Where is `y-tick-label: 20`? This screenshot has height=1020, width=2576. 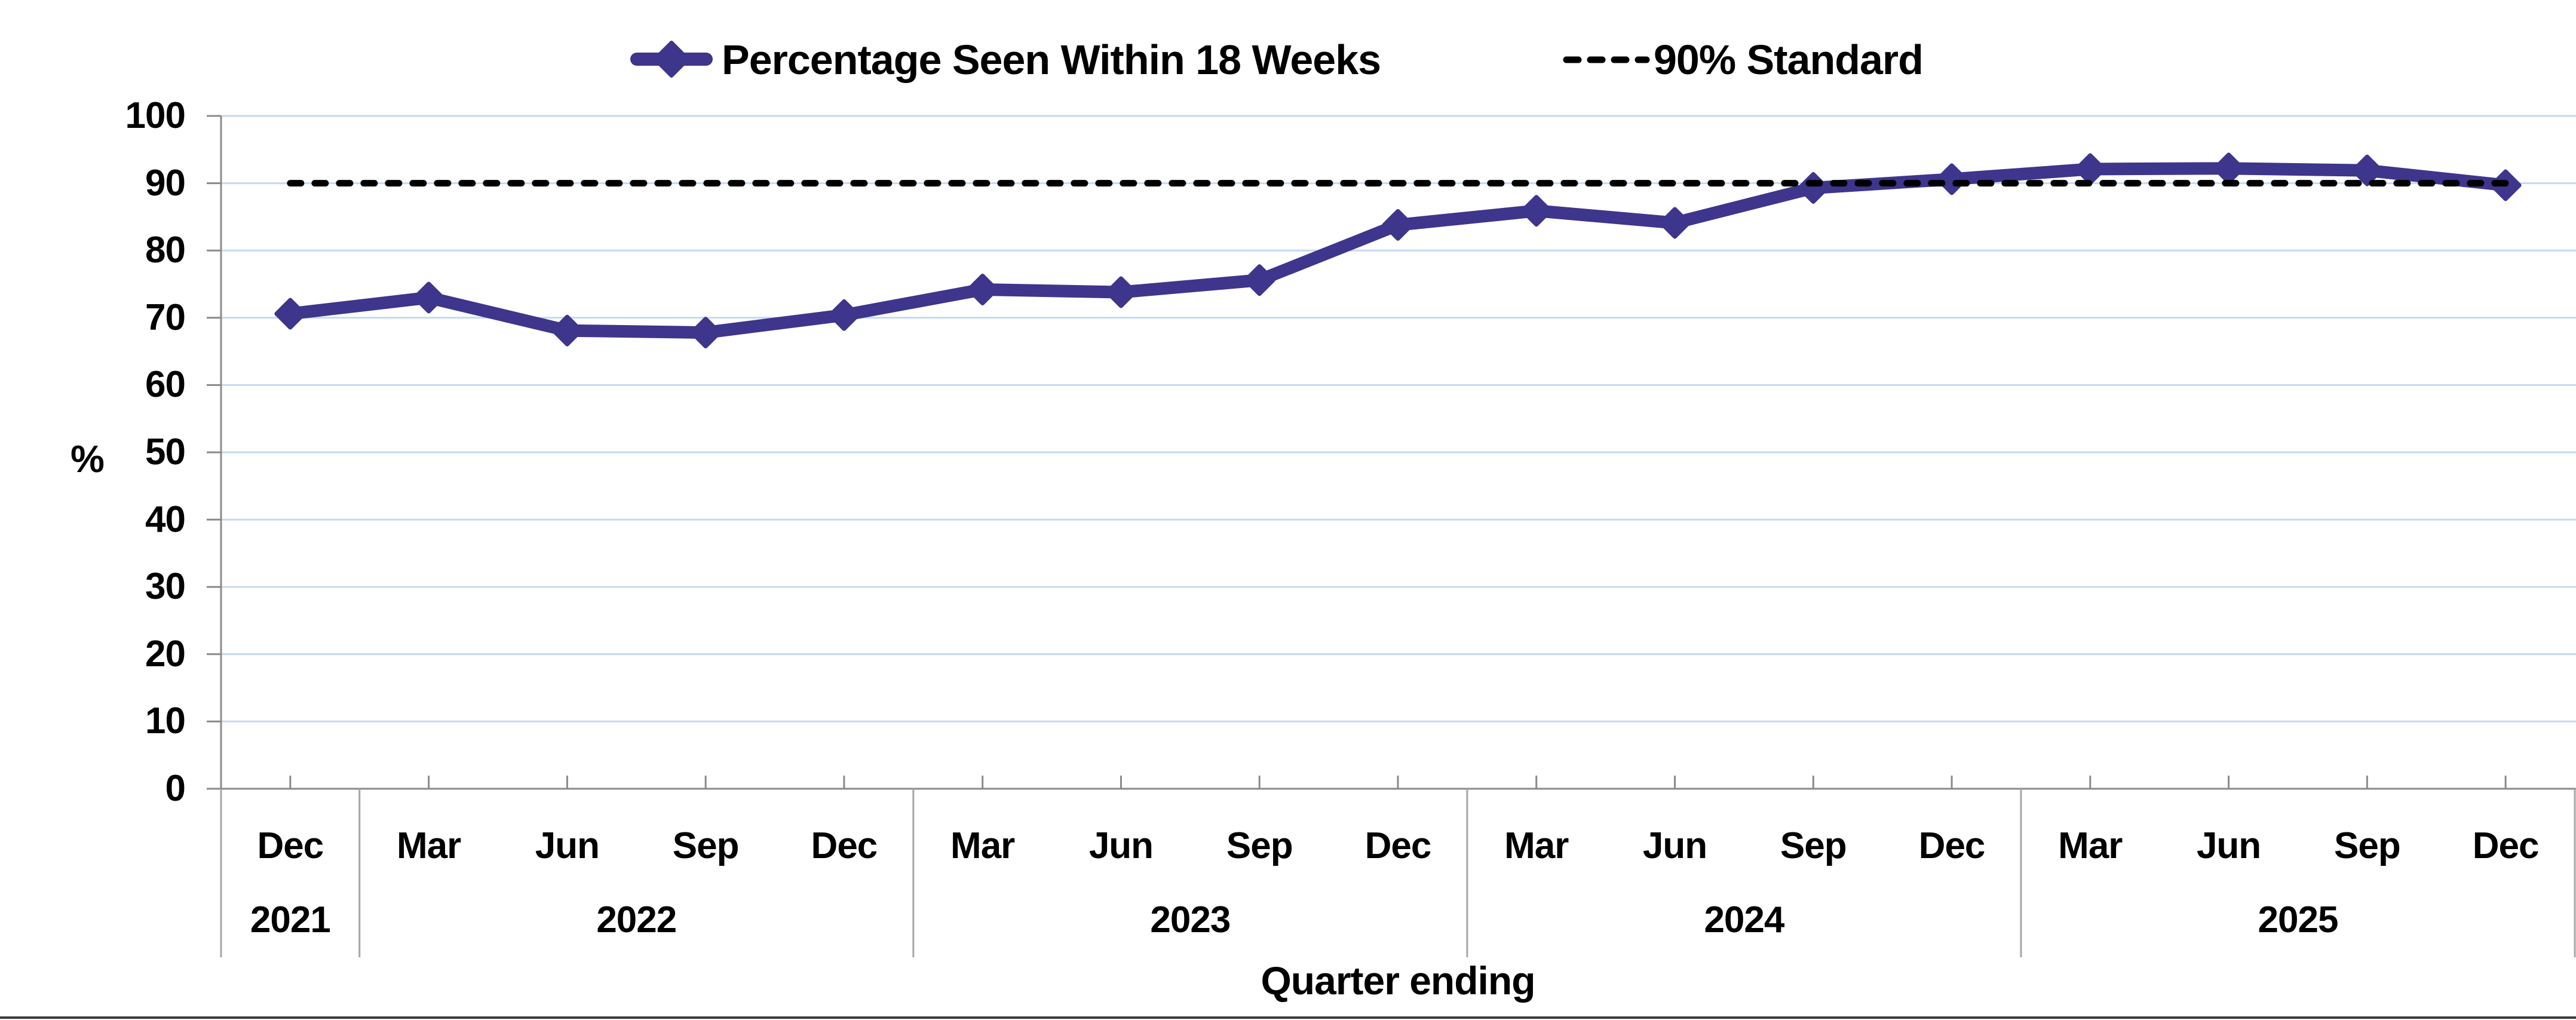 y-tick-label: 20 is located at coordinates (165, 654).